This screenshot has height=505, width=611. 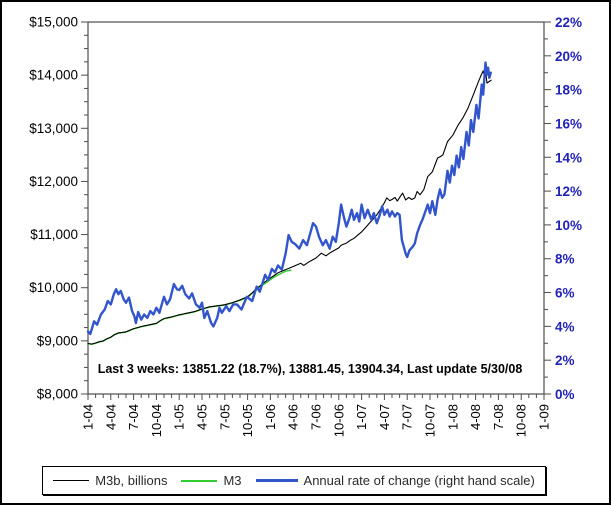 What do you see at coordinates (568, 157) in the screenshot?
I see `right-axis-tick-label: 14%` at bounding box center [568, 157].